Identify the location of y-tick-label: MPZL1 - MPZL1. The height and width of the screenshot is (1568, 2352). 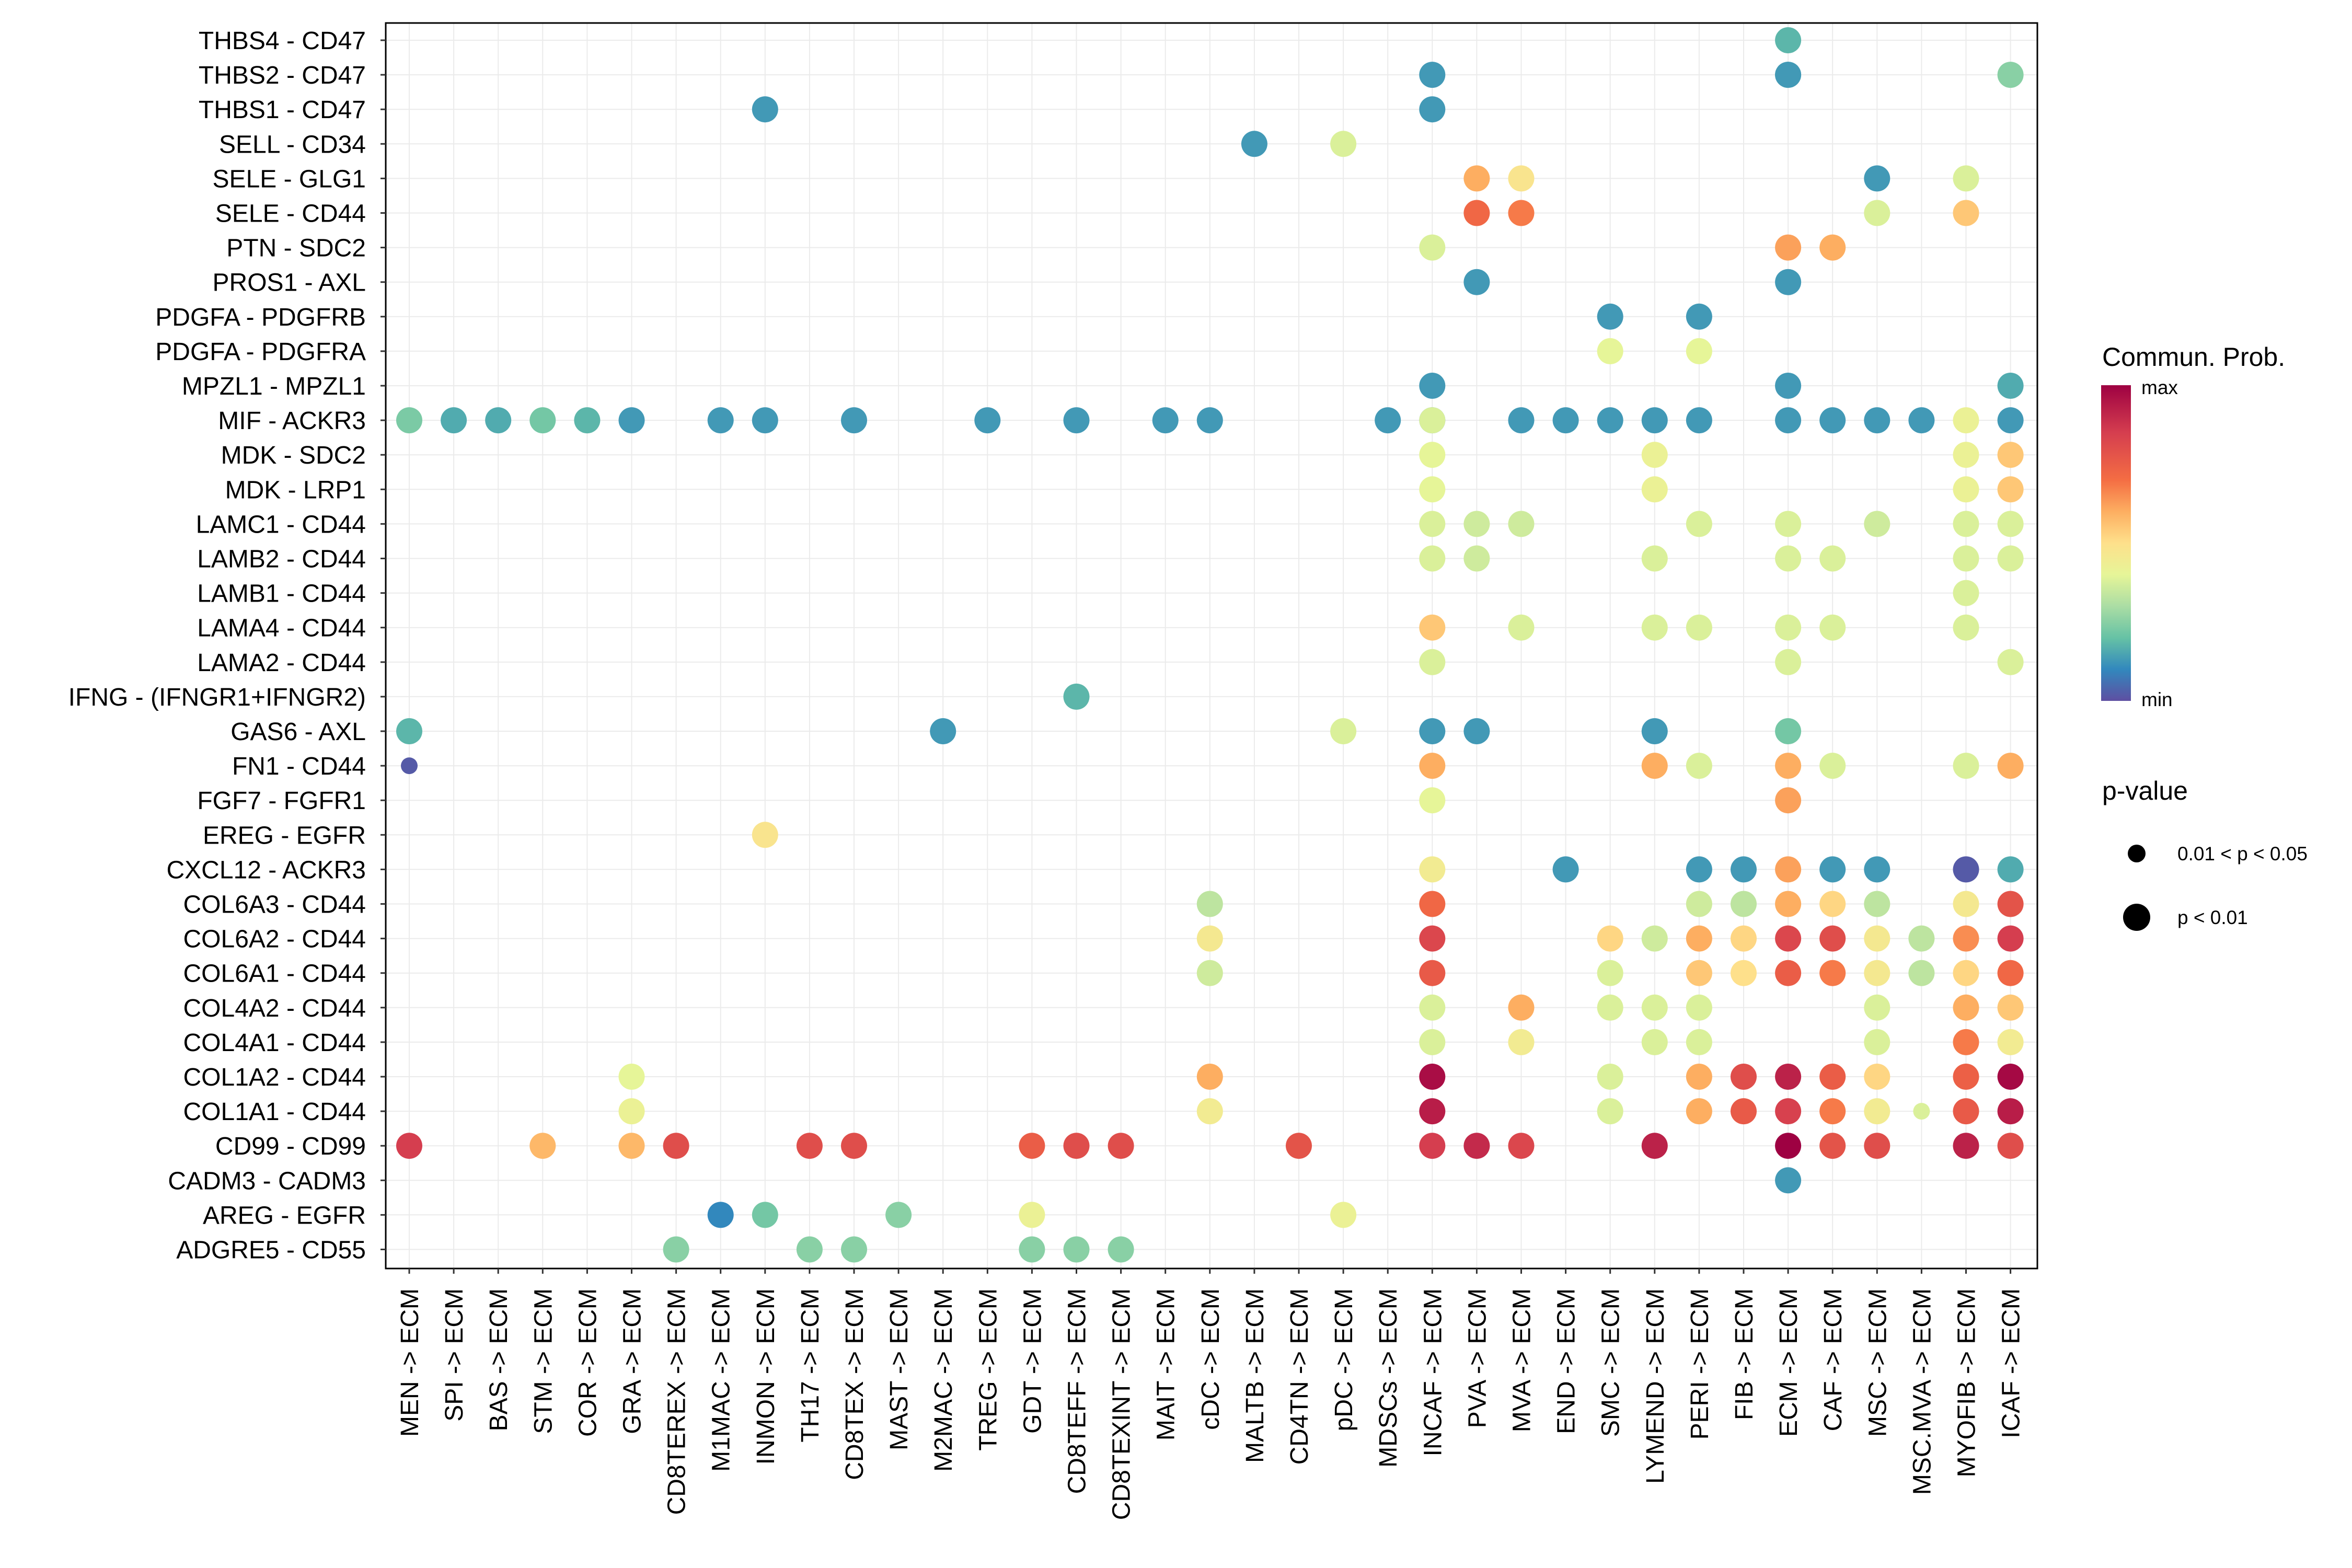
(274, 386).